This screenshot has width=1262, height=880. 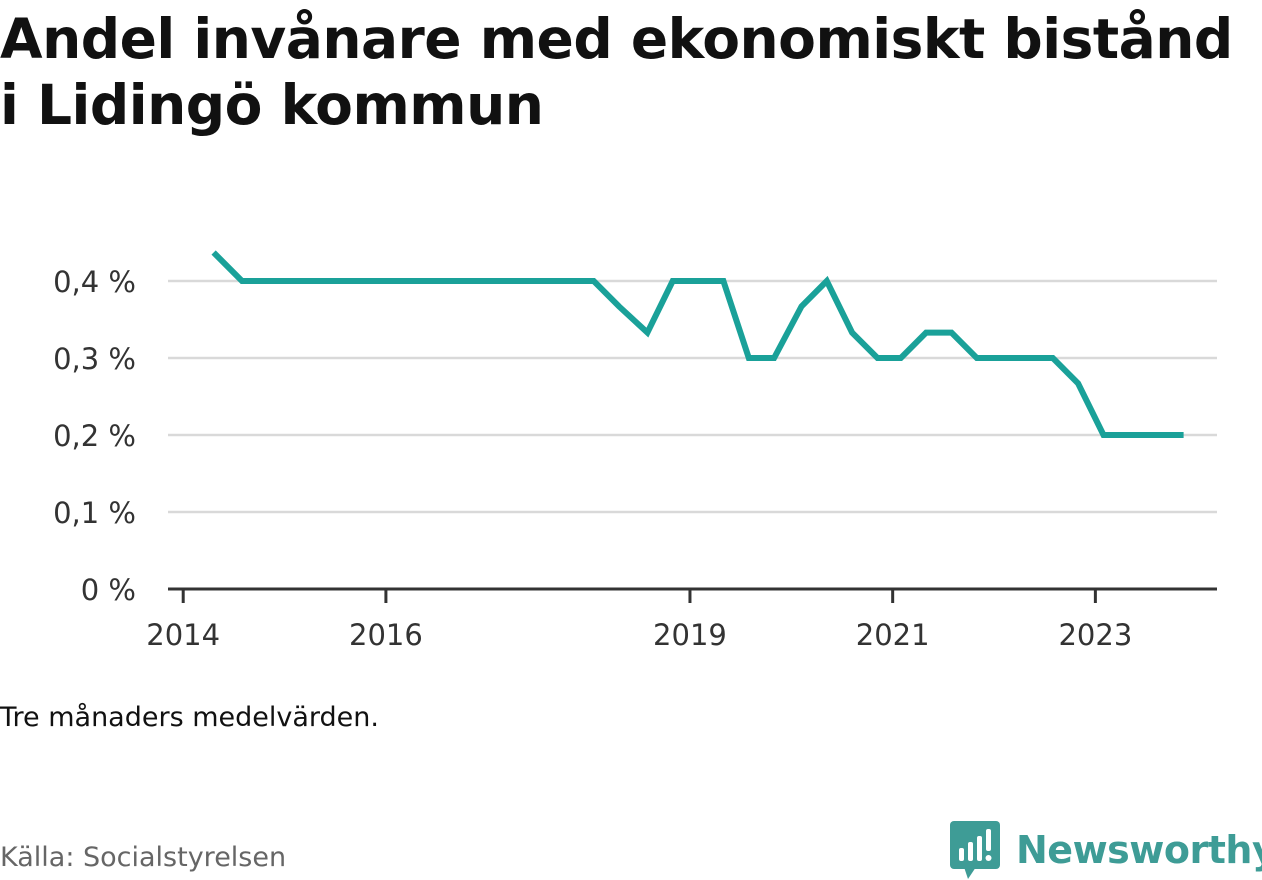 I want to click on x-tick-label: 2016, so click(x=386, y=635).